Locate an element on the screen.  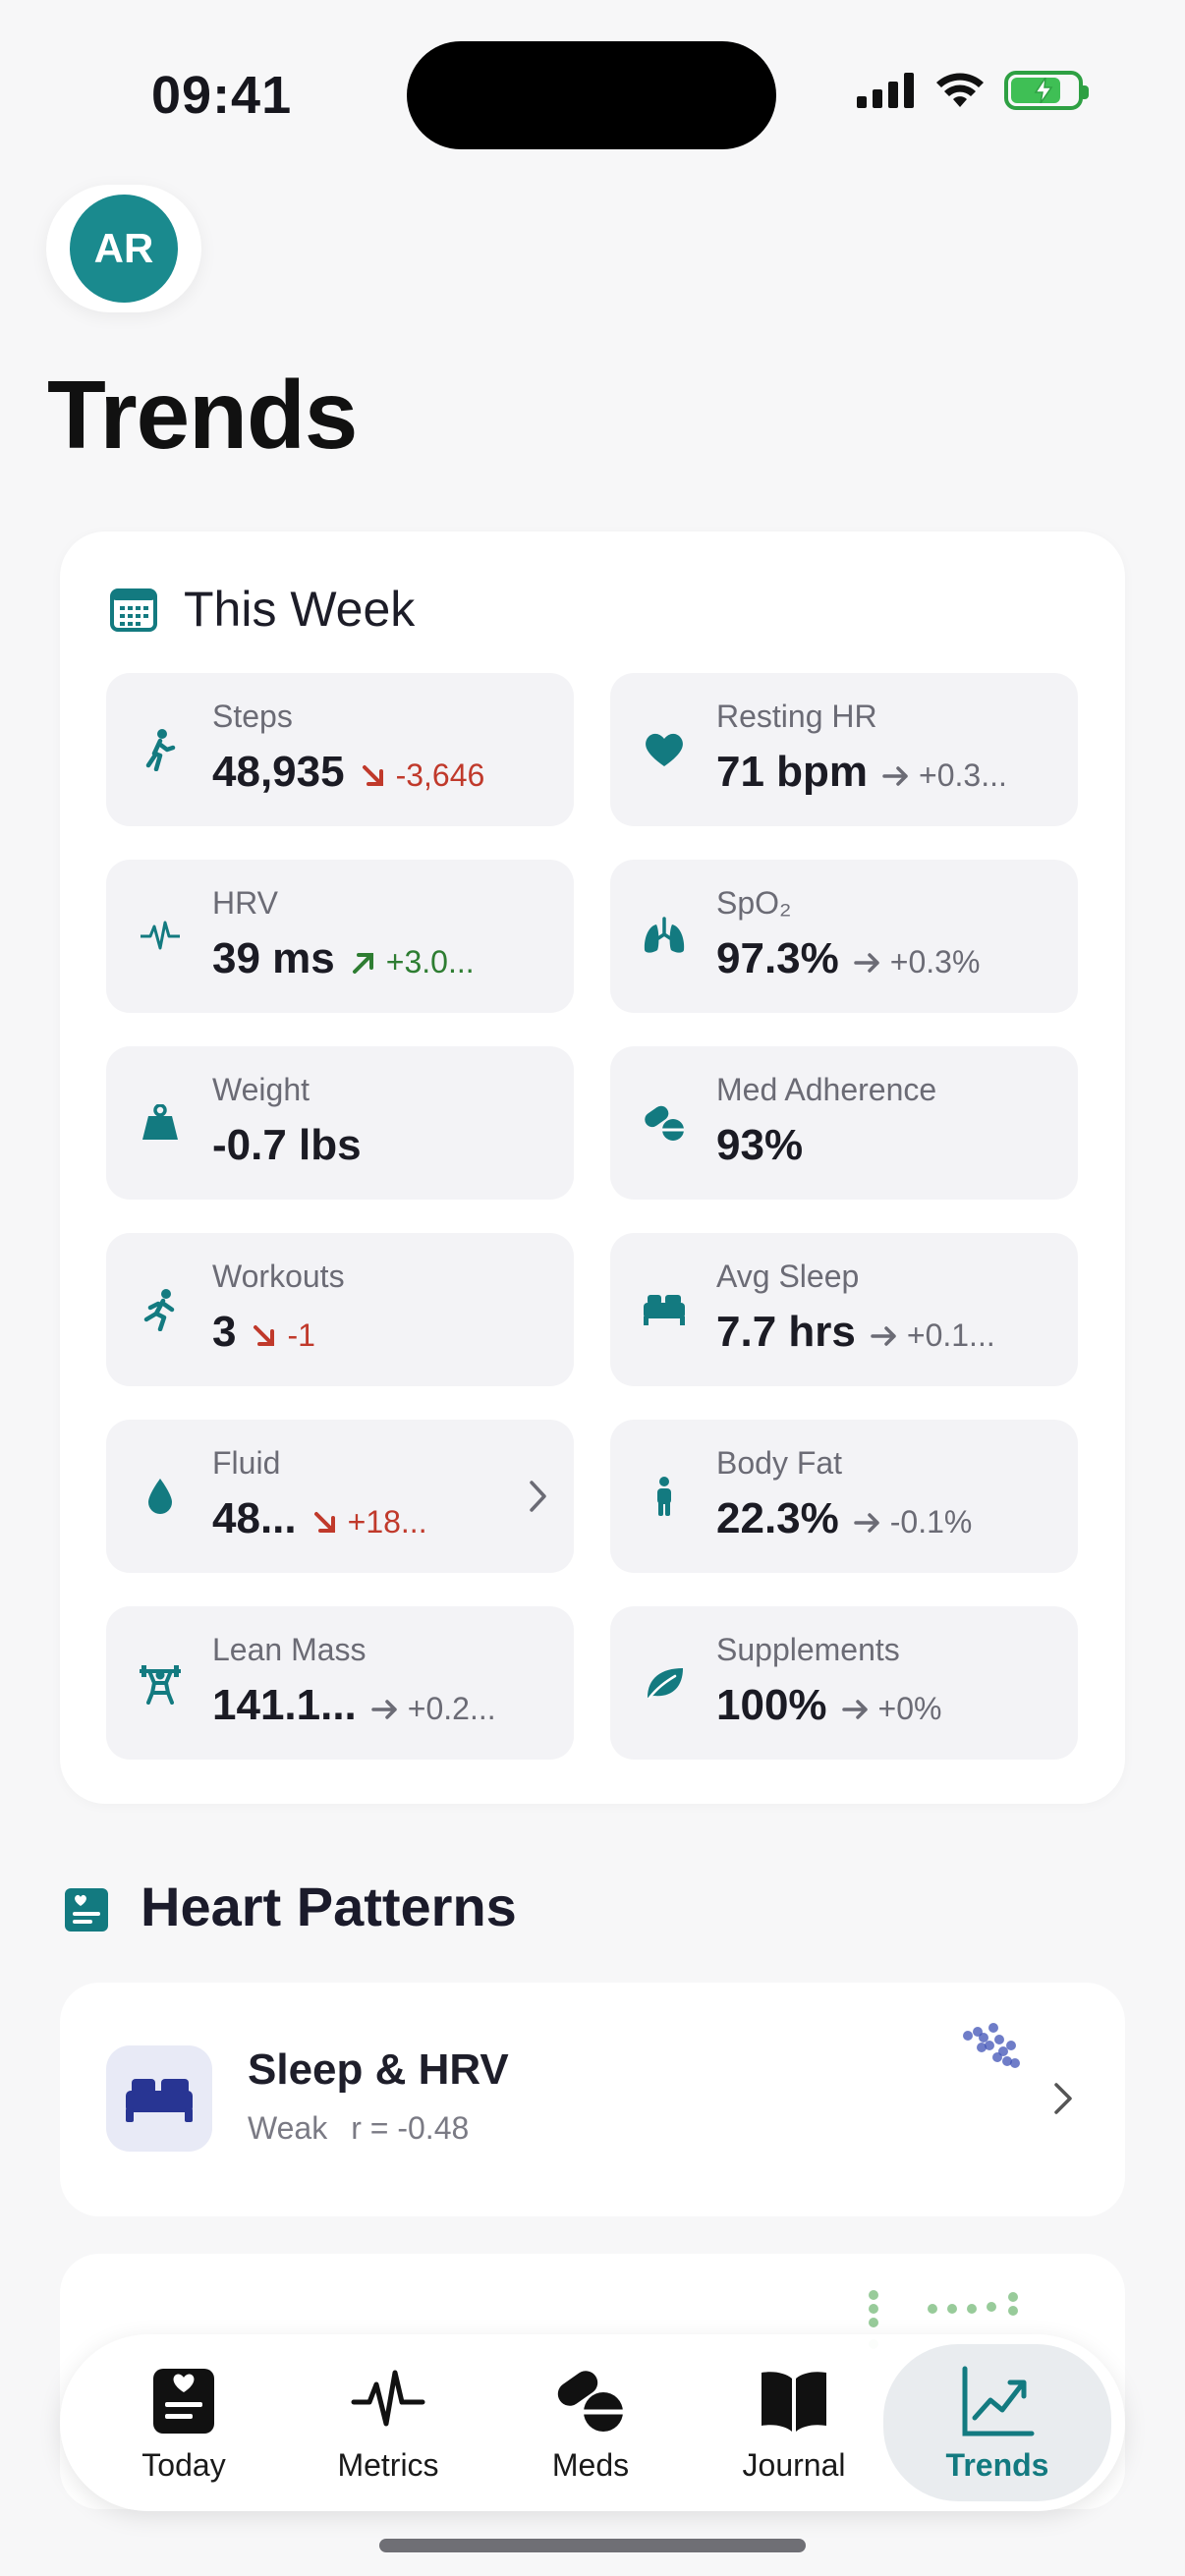
tile-spo2: SpO₂ 97.3% +0.3% is located at coordinates (844, 936).